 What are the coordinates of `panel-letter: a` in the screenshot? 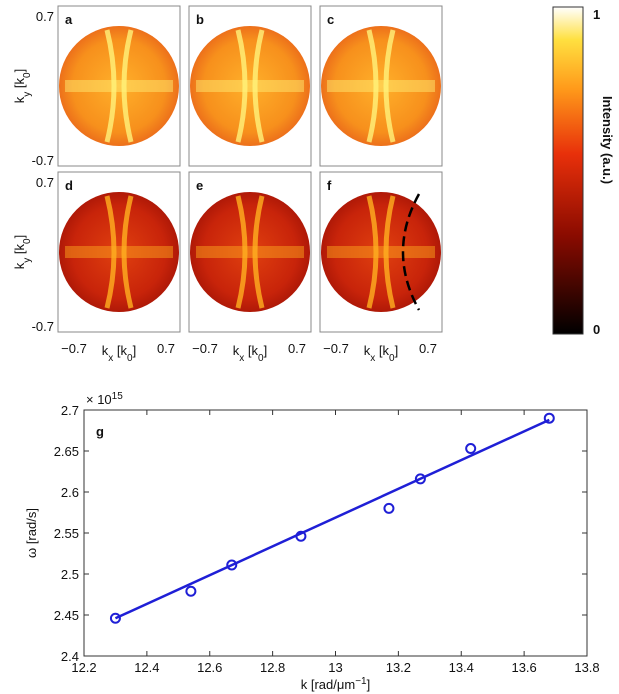 It's located at (69, 19).